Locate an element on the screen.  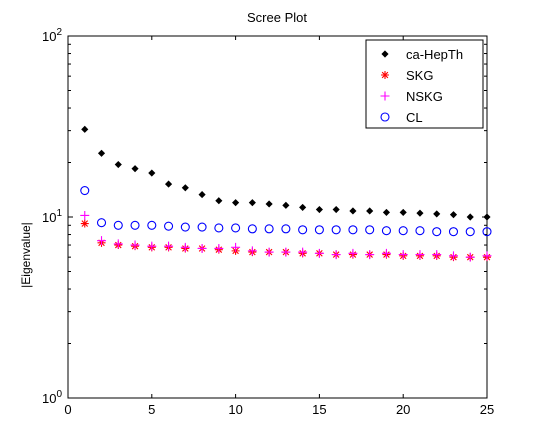
y-tick-label: 10¹ is located at coordinates (52, 216).